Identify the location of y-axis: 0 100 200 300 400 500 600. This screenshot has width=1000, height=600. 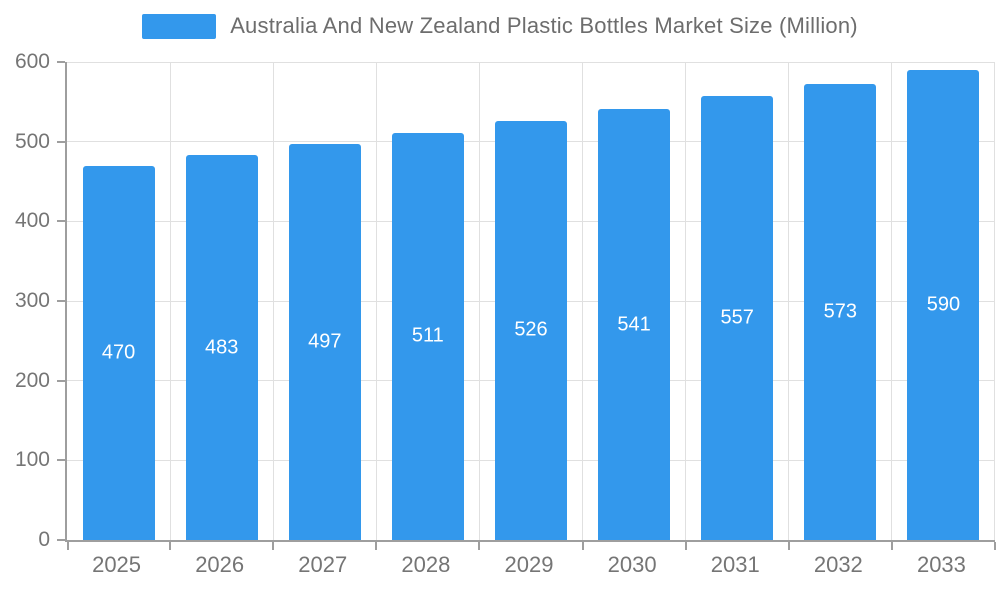
(25, 300).